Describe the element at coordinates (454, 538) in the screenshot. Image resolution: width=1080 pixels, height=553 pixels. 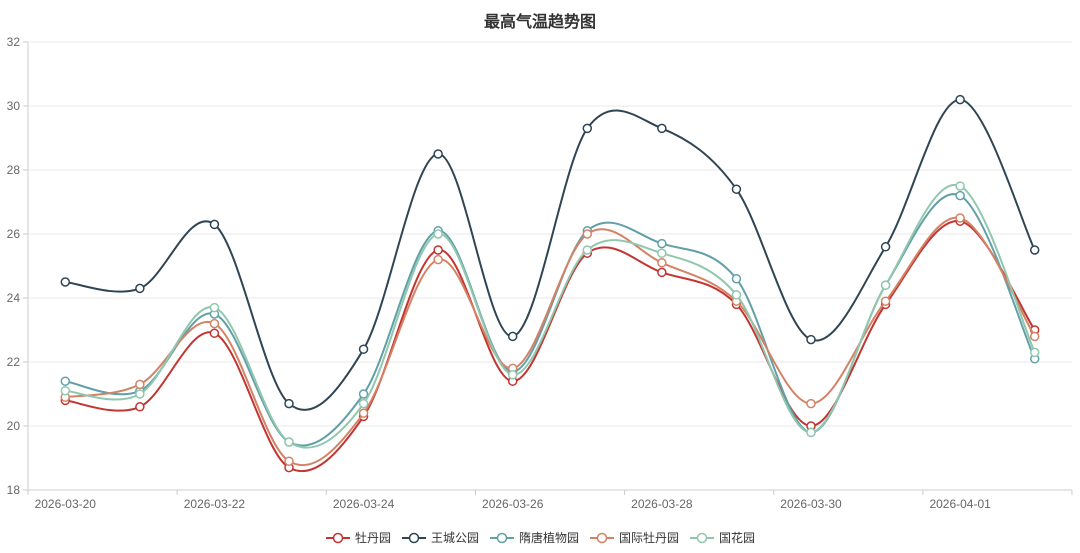
I see `legend-label: 王城公园` at that location.